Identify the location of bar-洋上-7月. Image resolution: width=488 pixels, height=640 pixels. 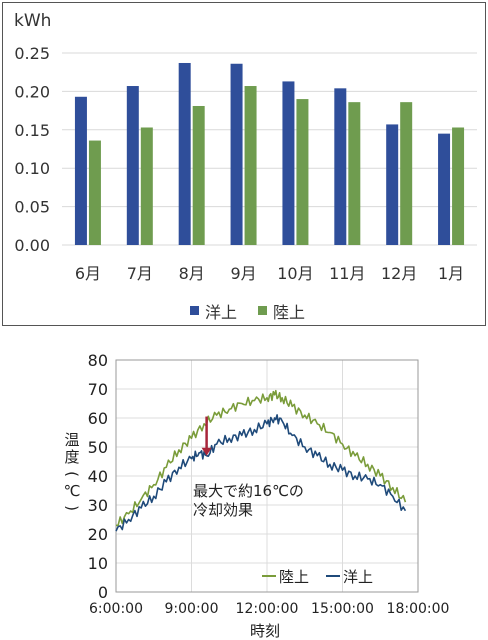
(132, 165).